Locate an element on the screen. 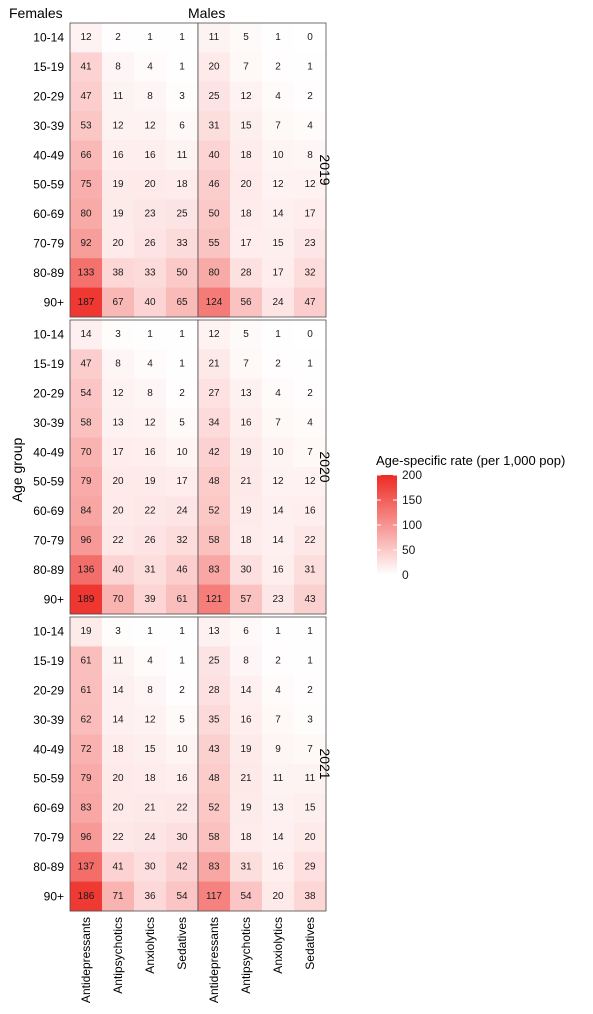  facet-label-males: Males is located at coordinates (206, 13).